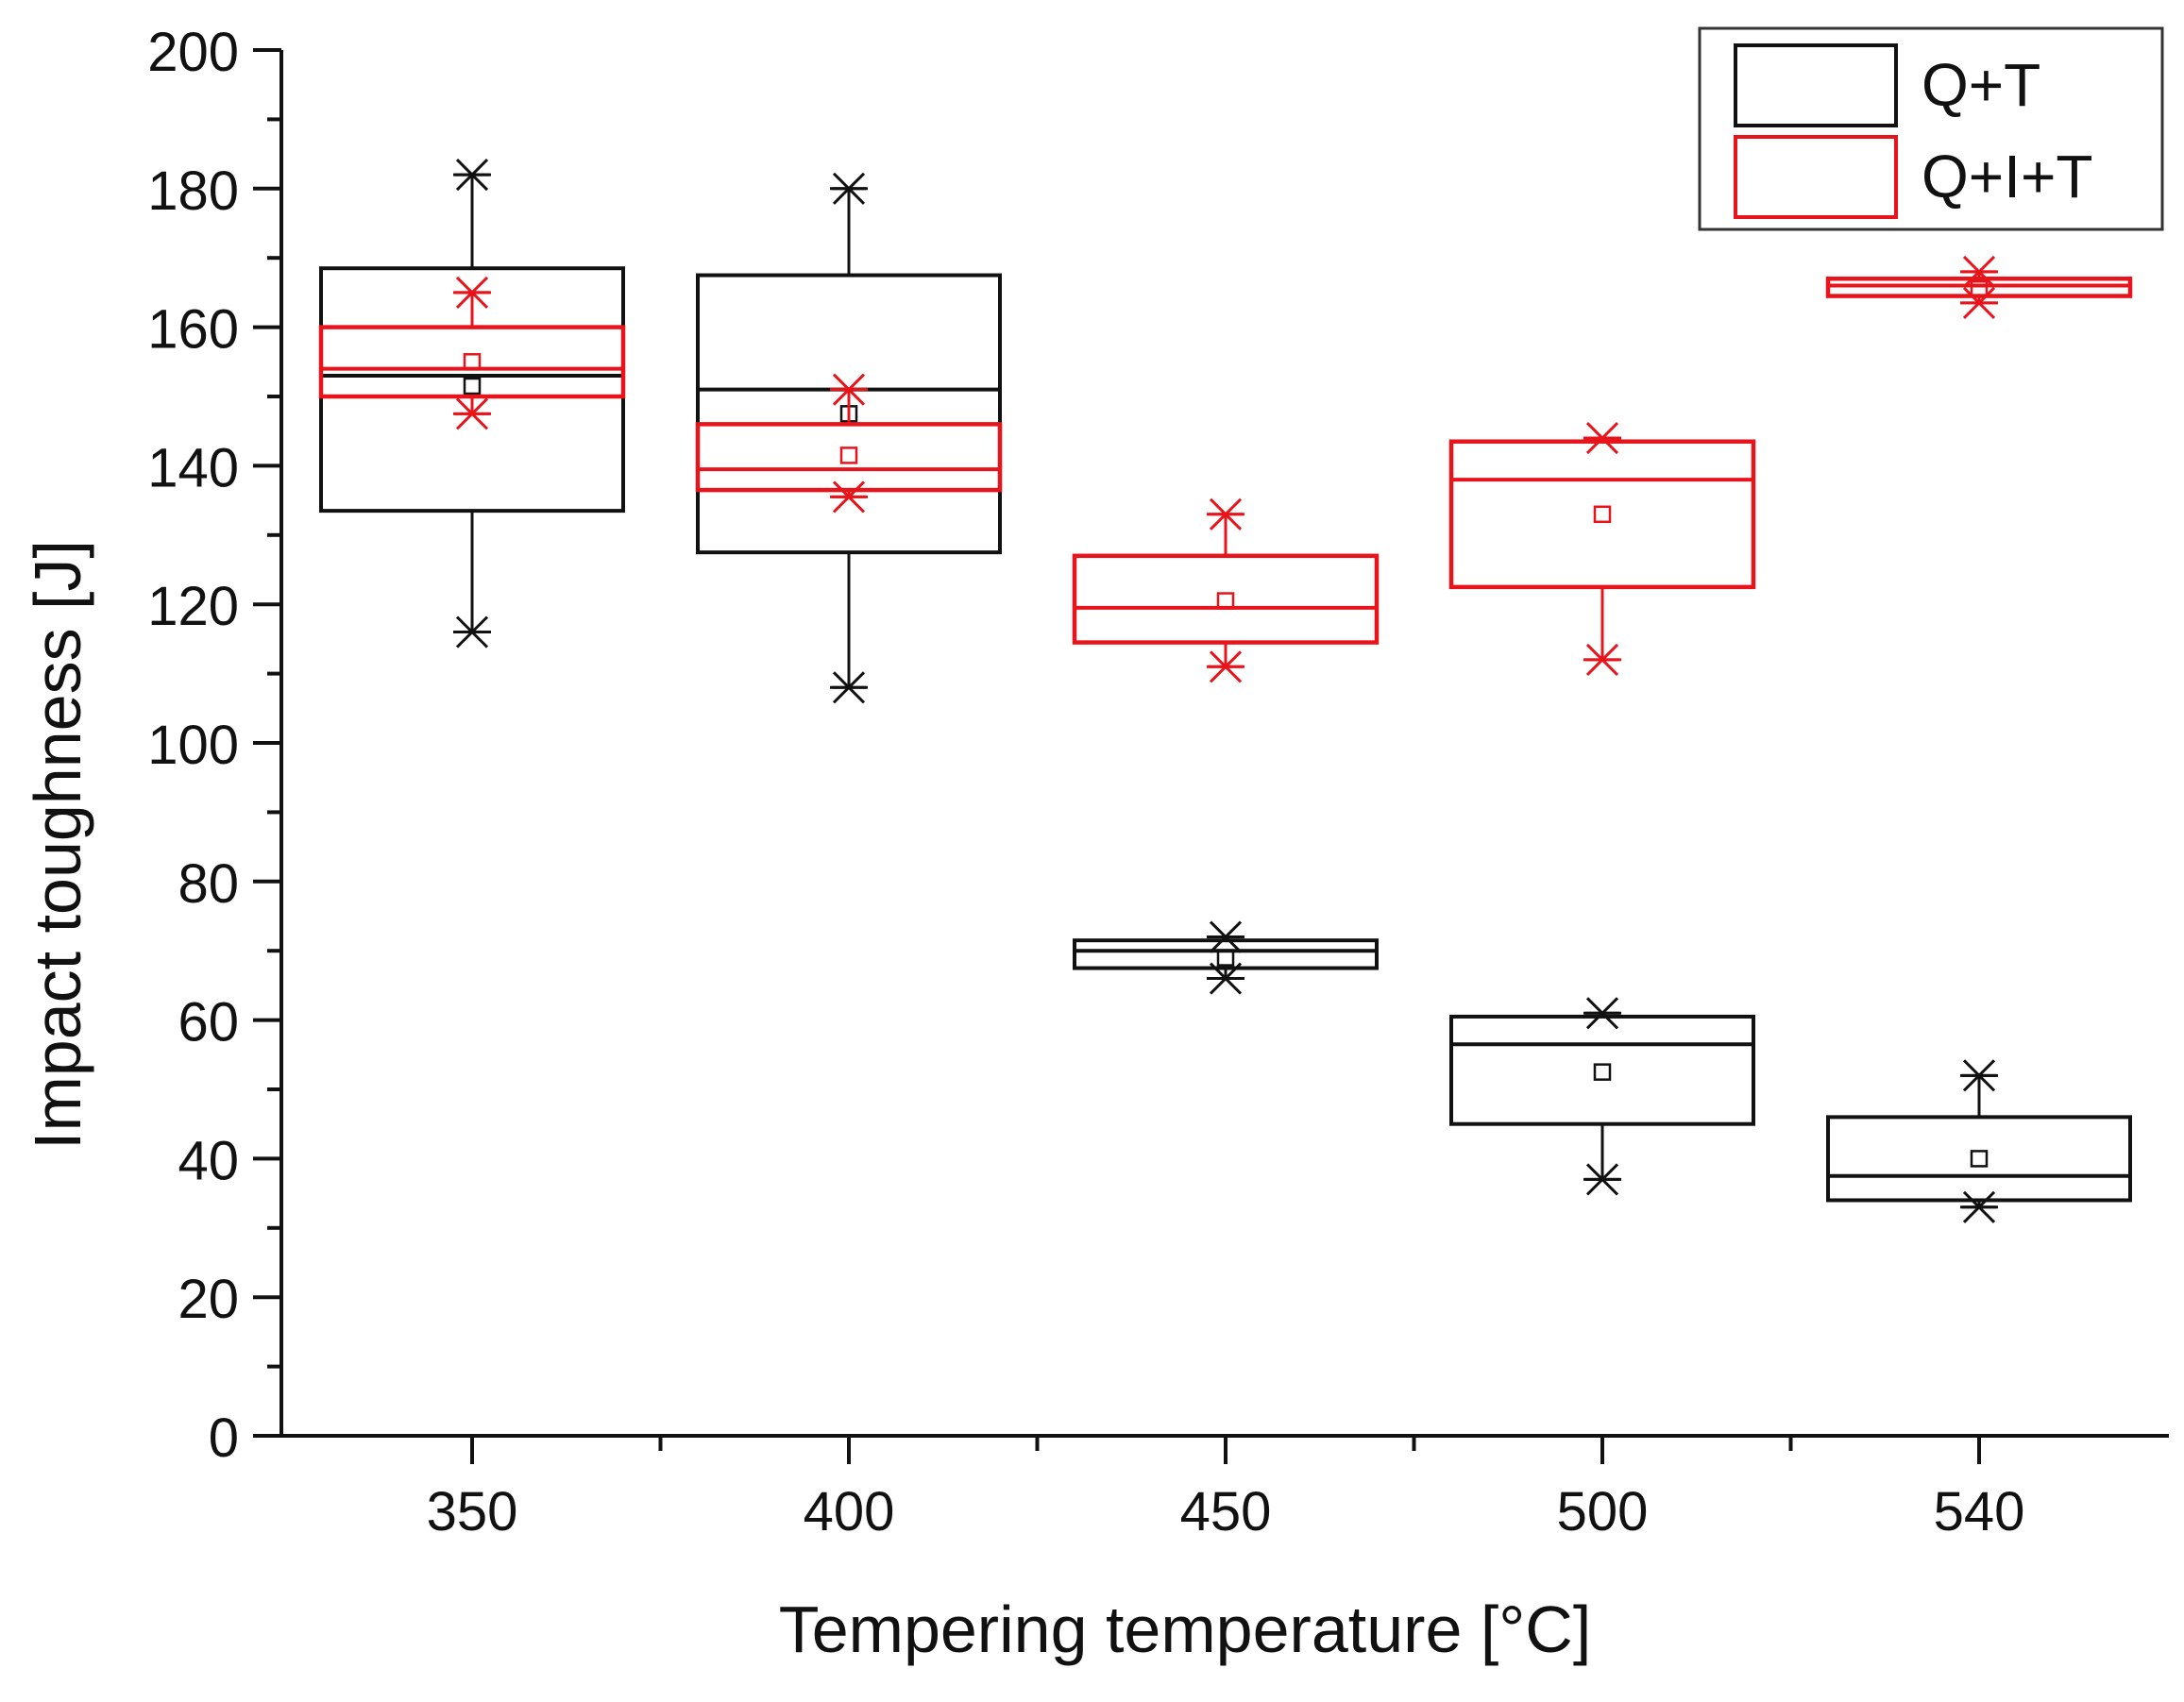  I want to click on y-axis-label: Impact toughness [J], so click(57, 845).